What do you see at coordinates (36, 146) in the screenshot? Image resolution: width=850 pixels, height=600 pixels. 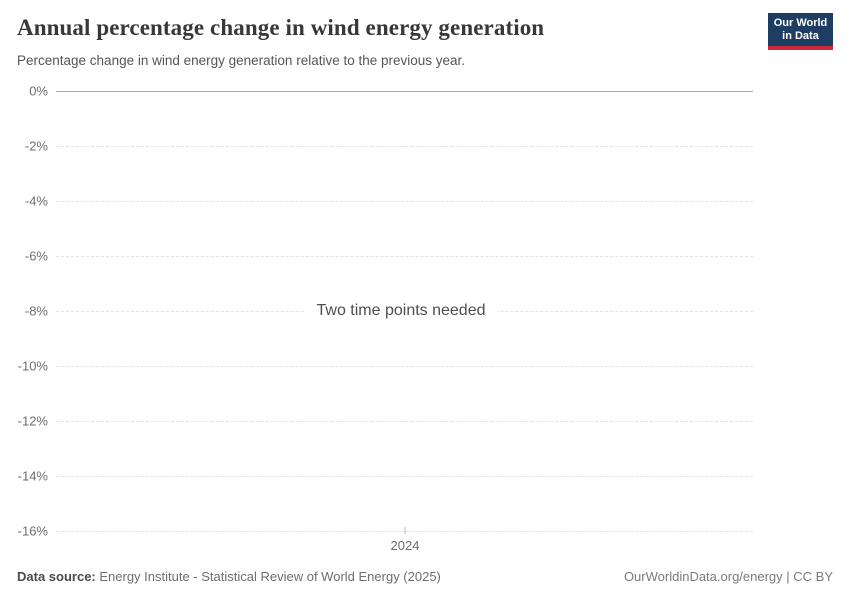 I see `y-axis-tick-label: -2%` at bounding box center [36, 146].